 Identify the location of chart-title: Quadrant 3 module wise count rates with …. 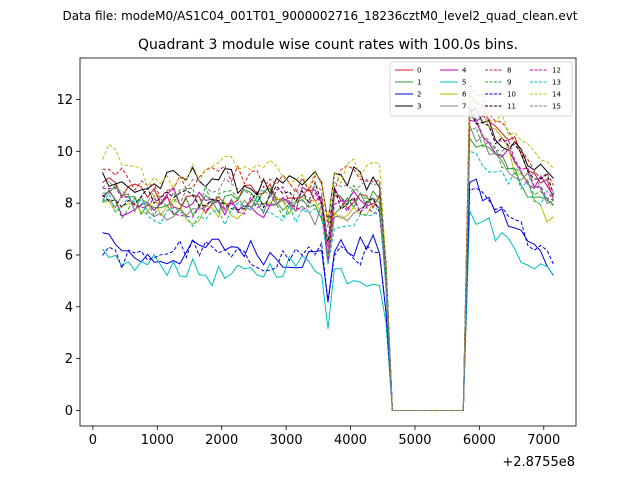
(328, 45).